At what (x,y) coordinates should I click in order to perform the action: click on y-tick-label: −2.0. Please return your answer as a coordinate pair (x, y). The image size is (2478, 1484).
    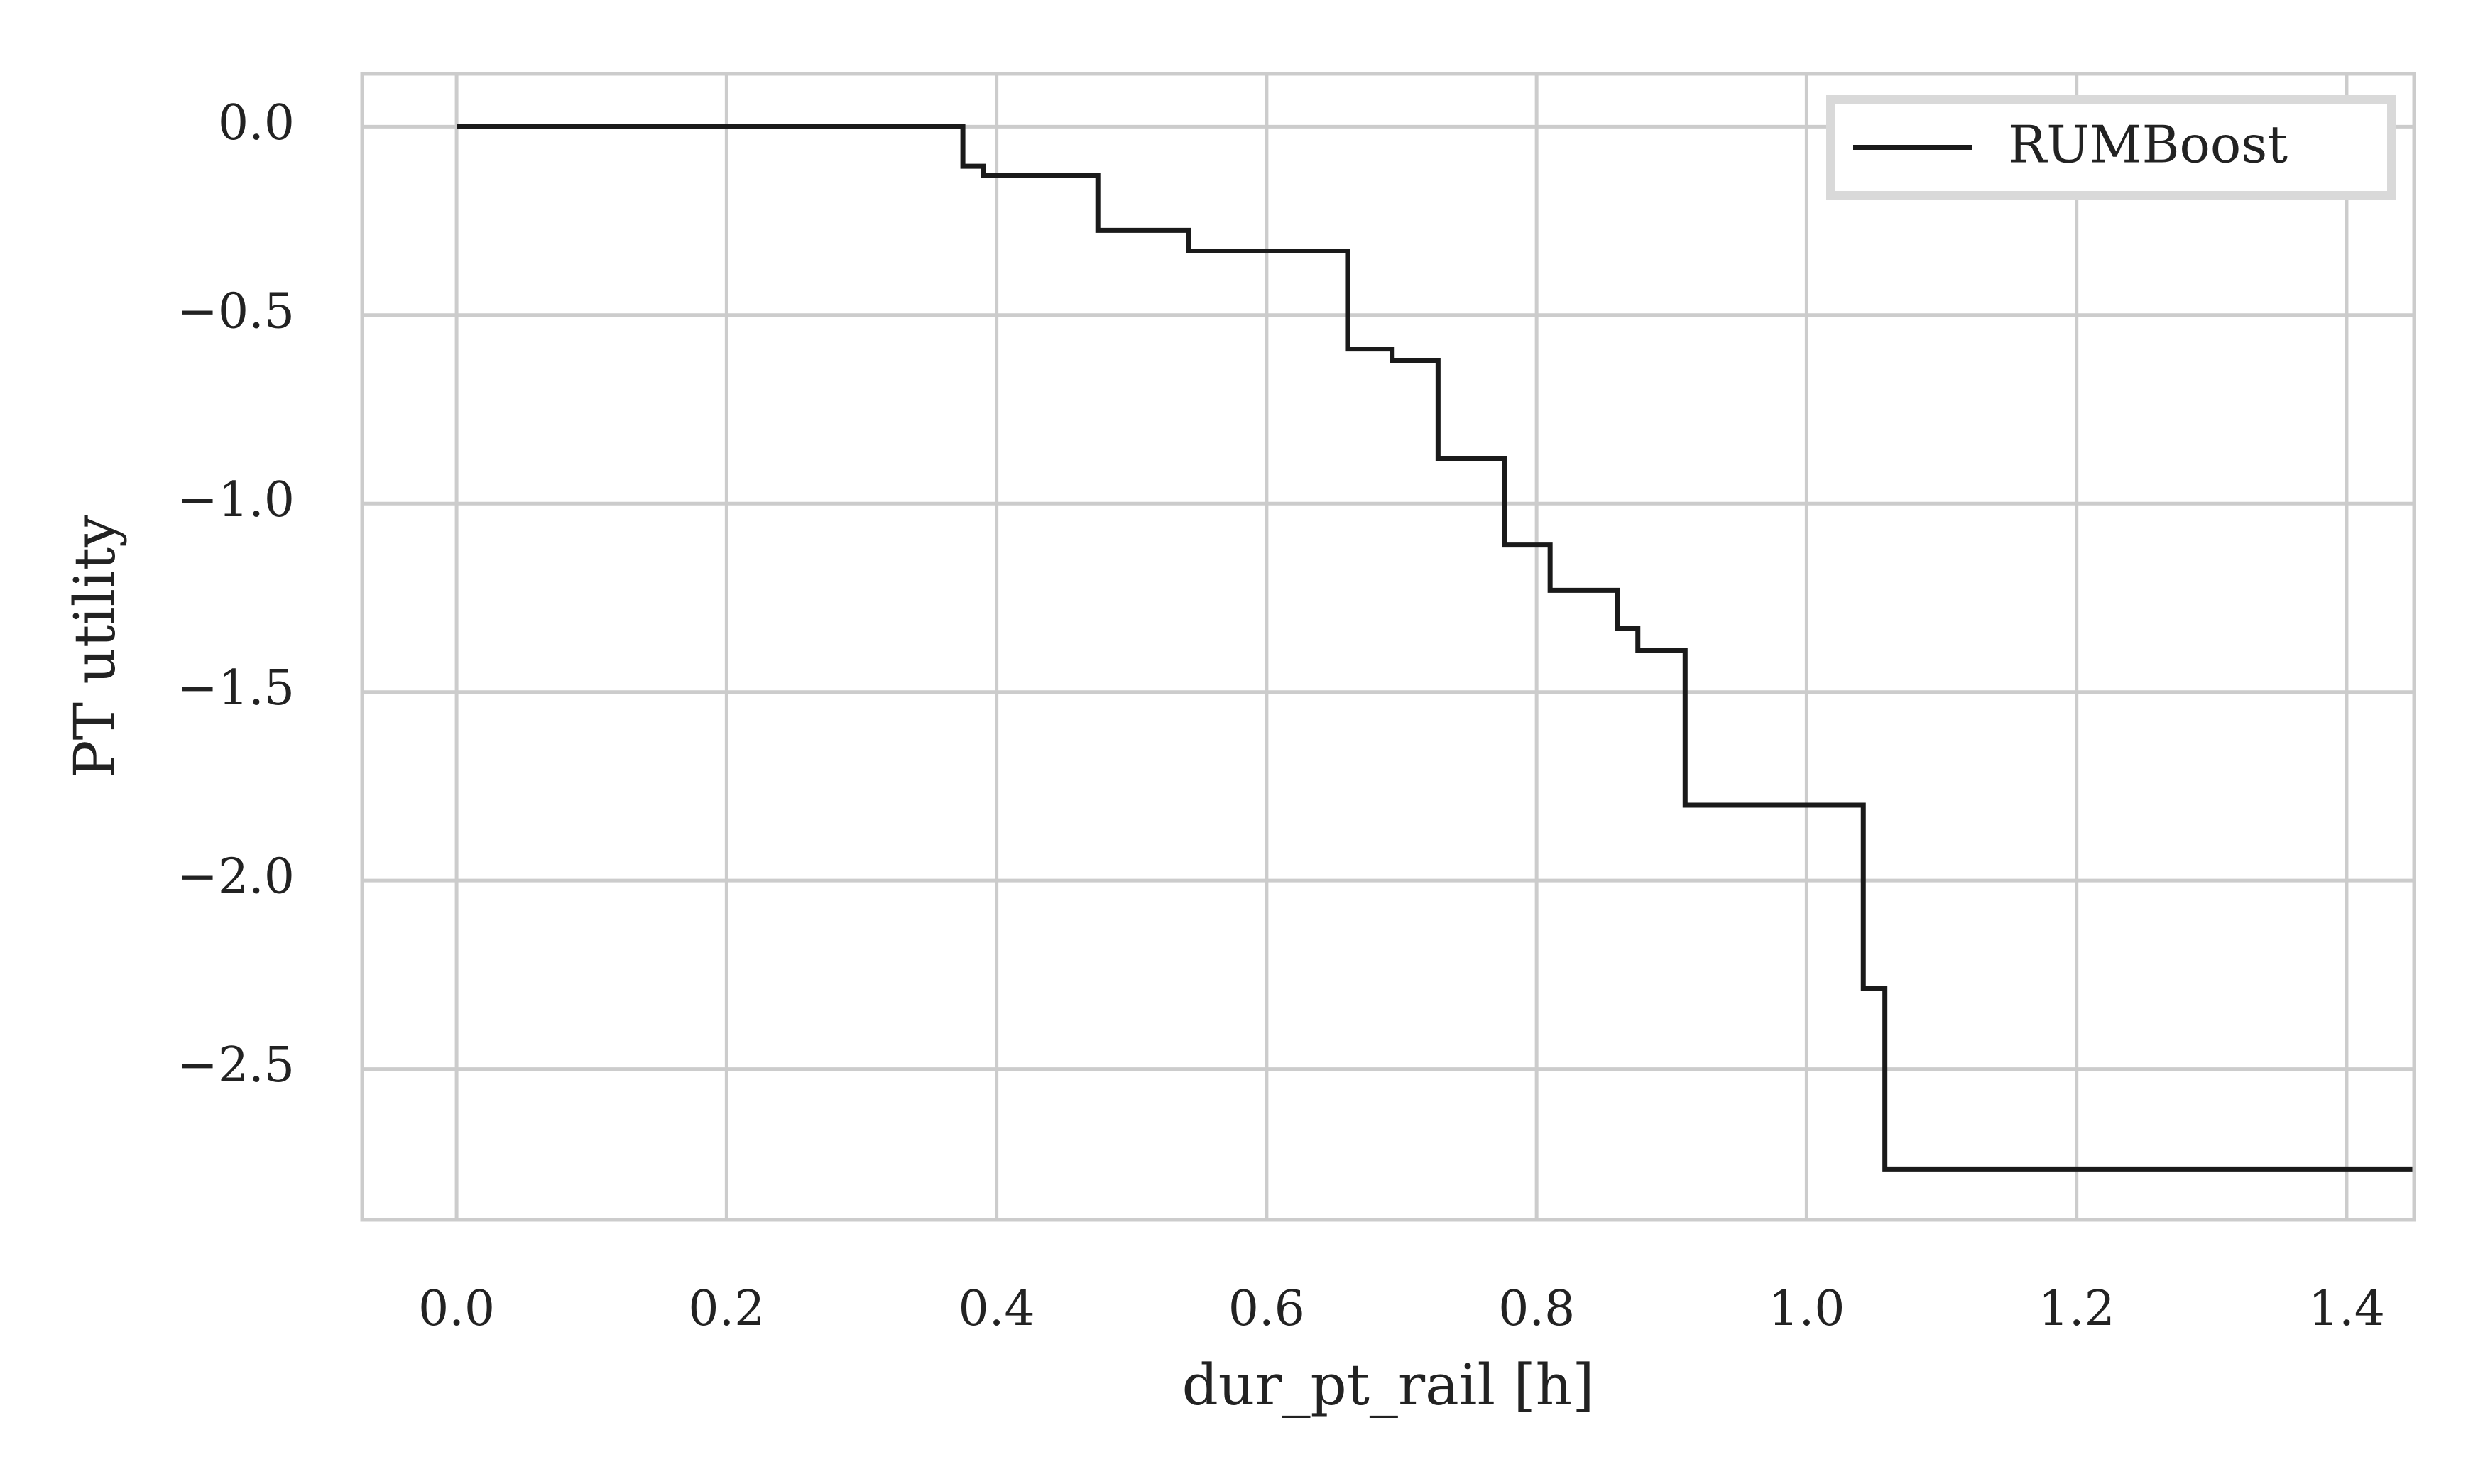
    Looking at the image, I should click on (236, 877).